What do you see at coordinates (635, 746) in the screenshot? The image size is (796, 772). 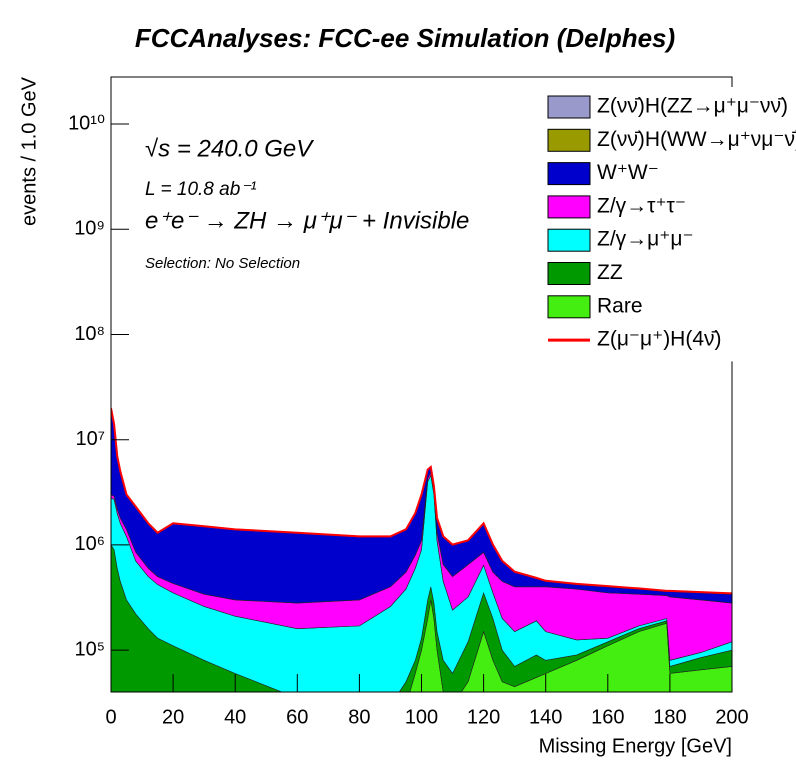 I see `x-axis-label: Missing Energy [GeV]` at bounding box center [635, 746].